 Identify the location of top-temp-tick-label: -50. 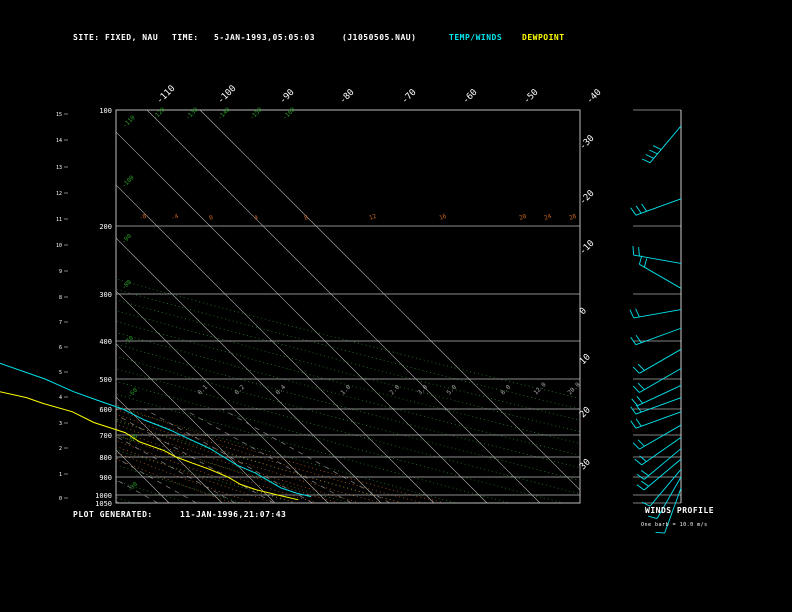
(531, 97).